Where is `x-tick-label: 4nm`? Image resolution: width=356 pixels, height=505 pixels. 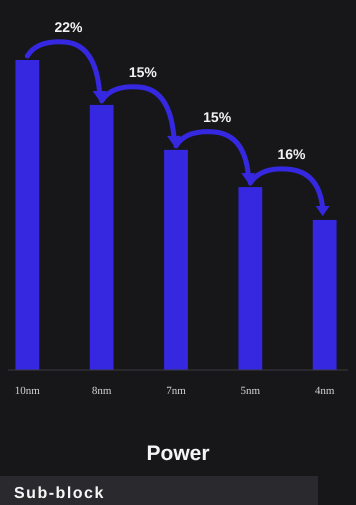 x-tick-label: 4nm is located at coordinates (324, 391).